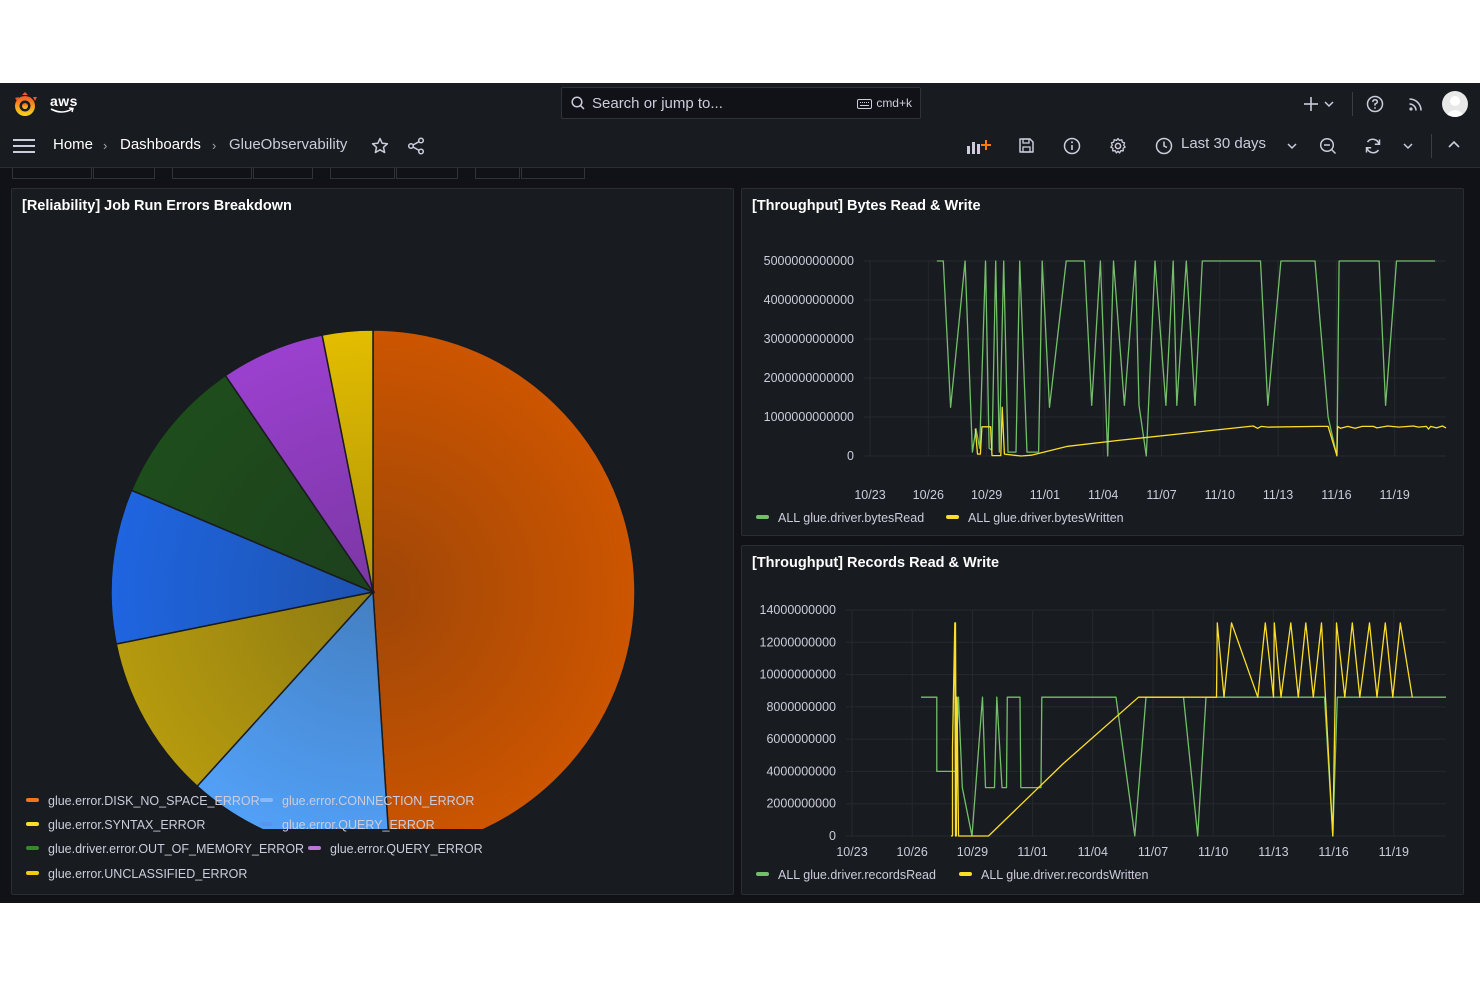 This screenshot has width=1480, height=987. What do you see at coordinates (801, 771) in the screenshot?
I see `y-tick-label: 4000000000` at bounding box center [801, 771].